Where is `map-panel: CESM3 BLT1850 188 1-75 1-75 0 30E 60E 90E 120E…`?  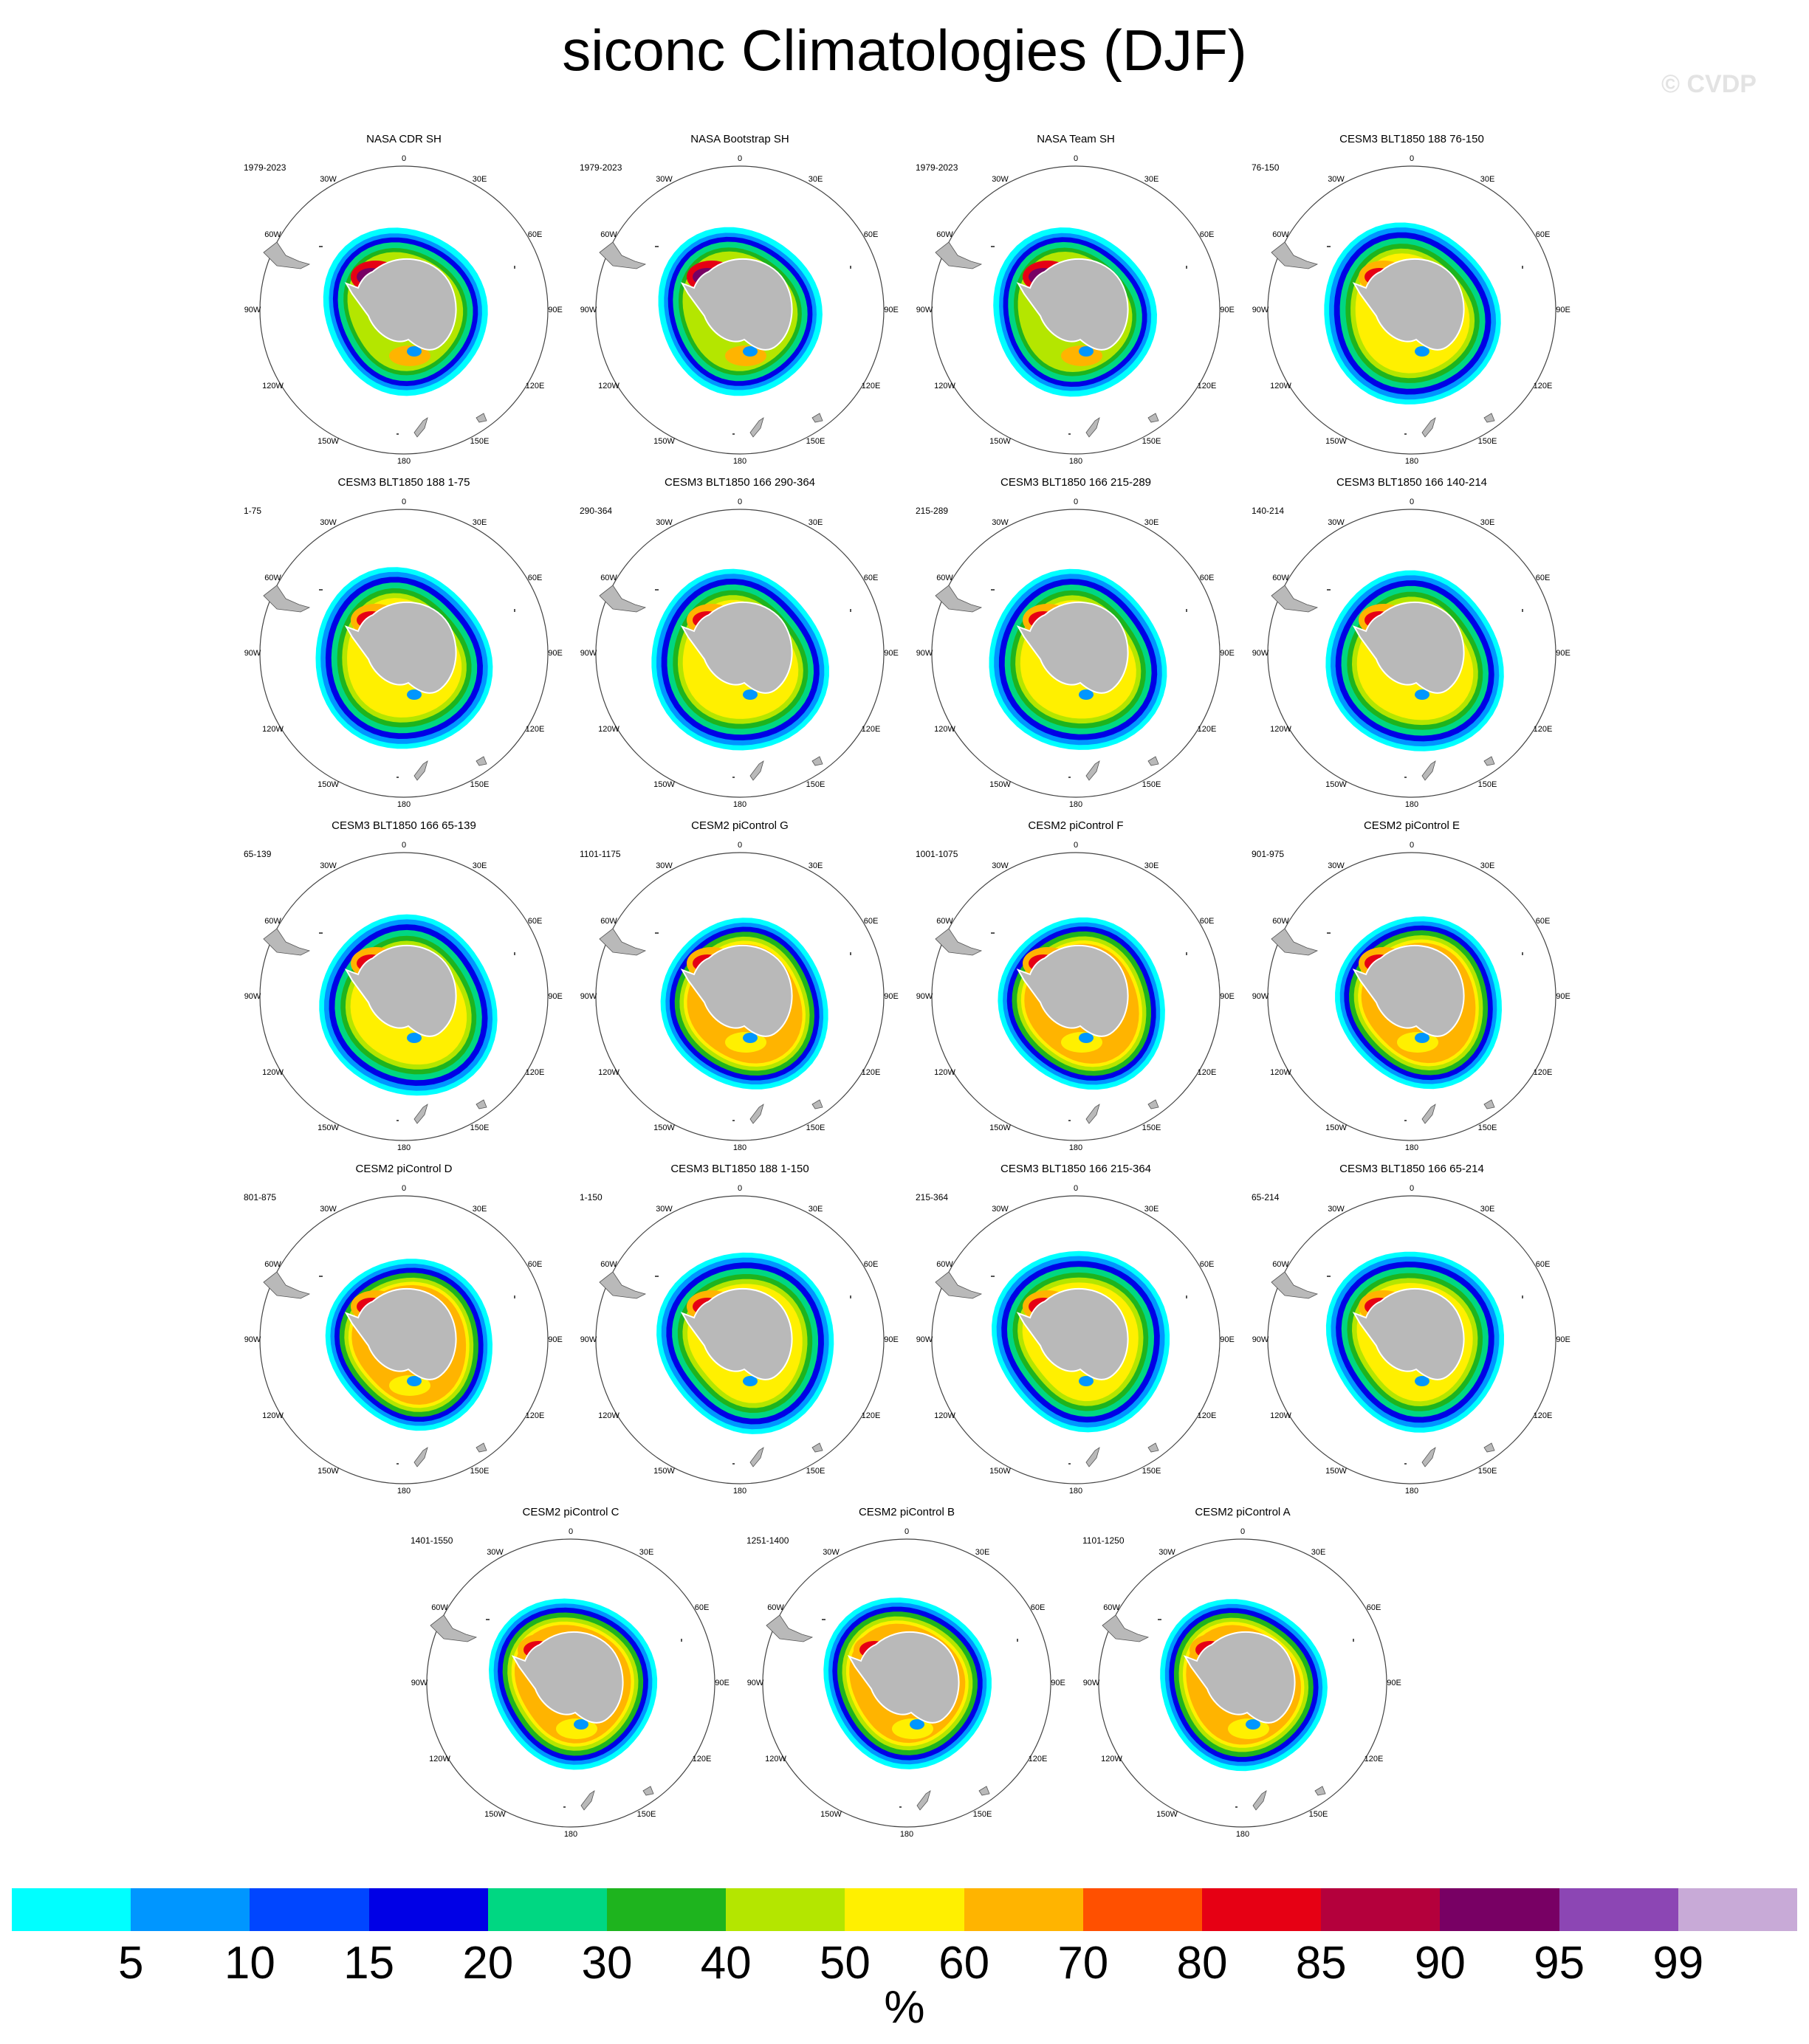 map-panel: CESM3 BLT1850 188 1-75 1-75 0 30E 60E 90E 120E… is located at coordinates (404, 646).